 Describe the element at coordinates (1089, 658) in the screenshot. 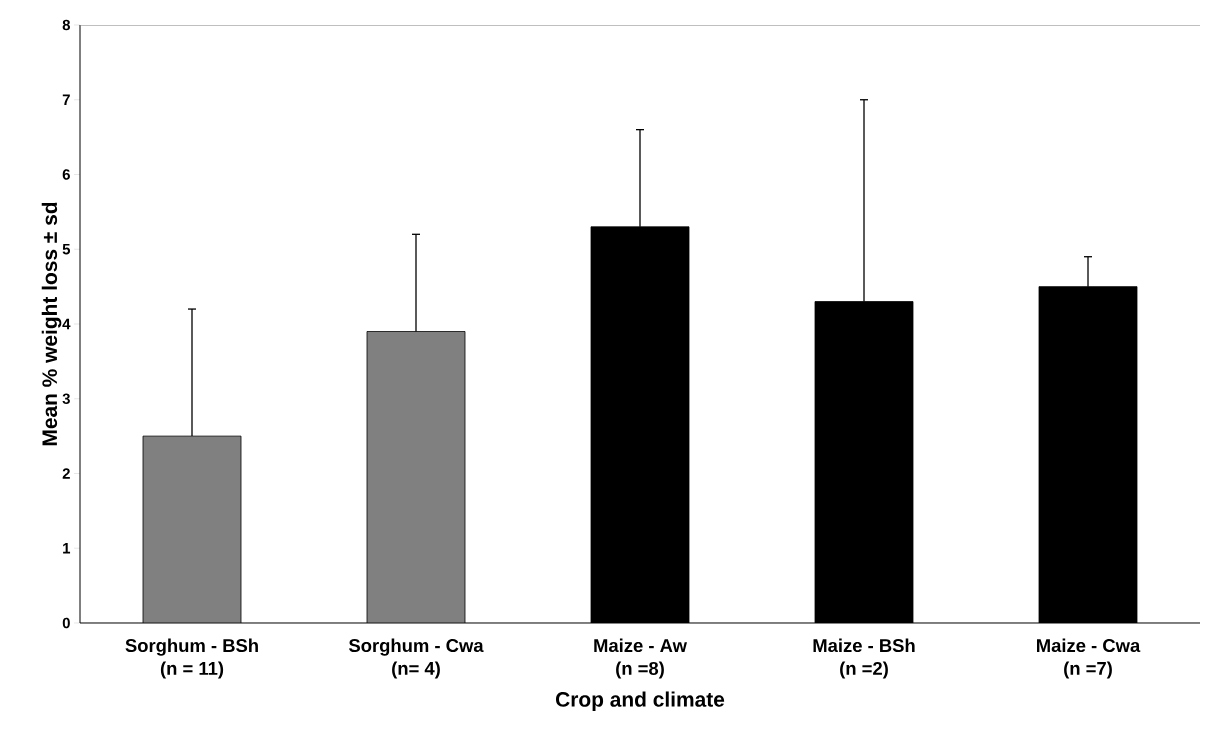

I see `x-tick-label: Maize - Cwa (n =7)` at that location.